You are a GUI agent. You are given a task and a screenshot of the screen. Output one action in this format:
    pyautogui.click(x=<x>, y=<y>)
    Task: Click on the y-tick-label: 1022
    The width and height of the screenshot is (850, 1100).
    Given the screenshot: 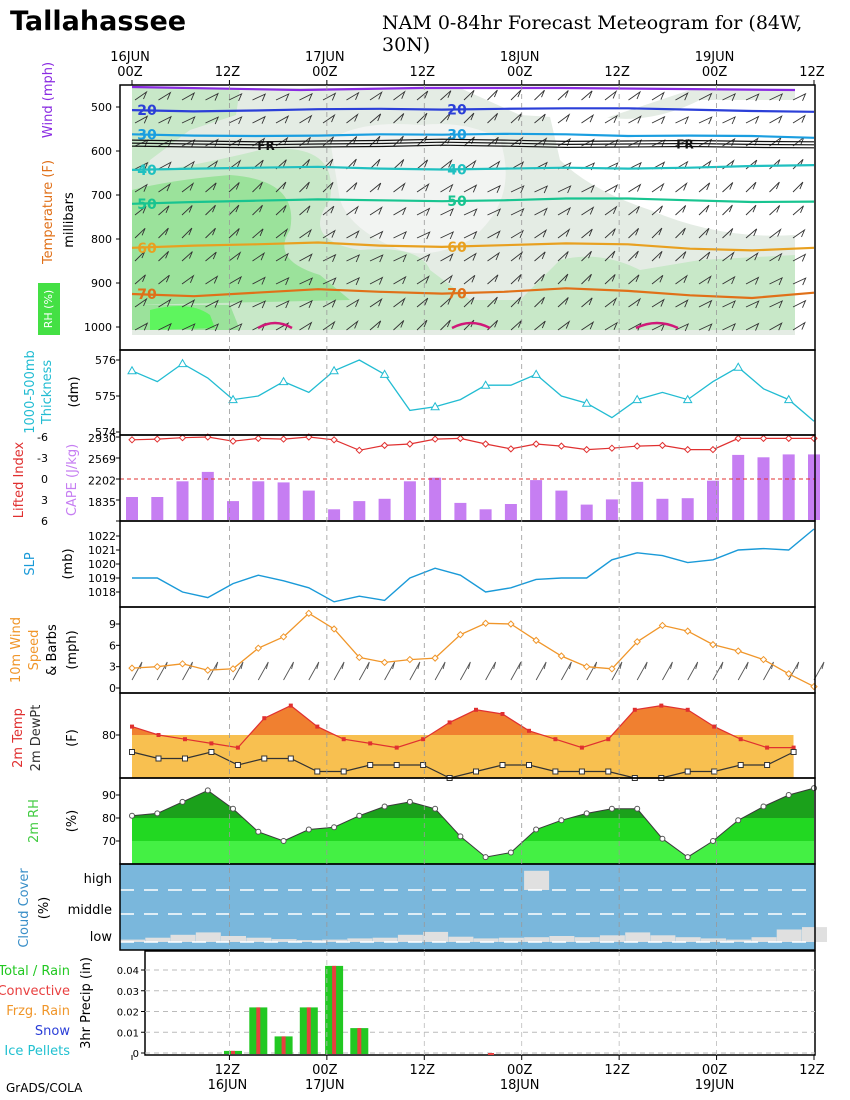 What is the action you would take?
    pyautogui.click(x=102, y=536)
    